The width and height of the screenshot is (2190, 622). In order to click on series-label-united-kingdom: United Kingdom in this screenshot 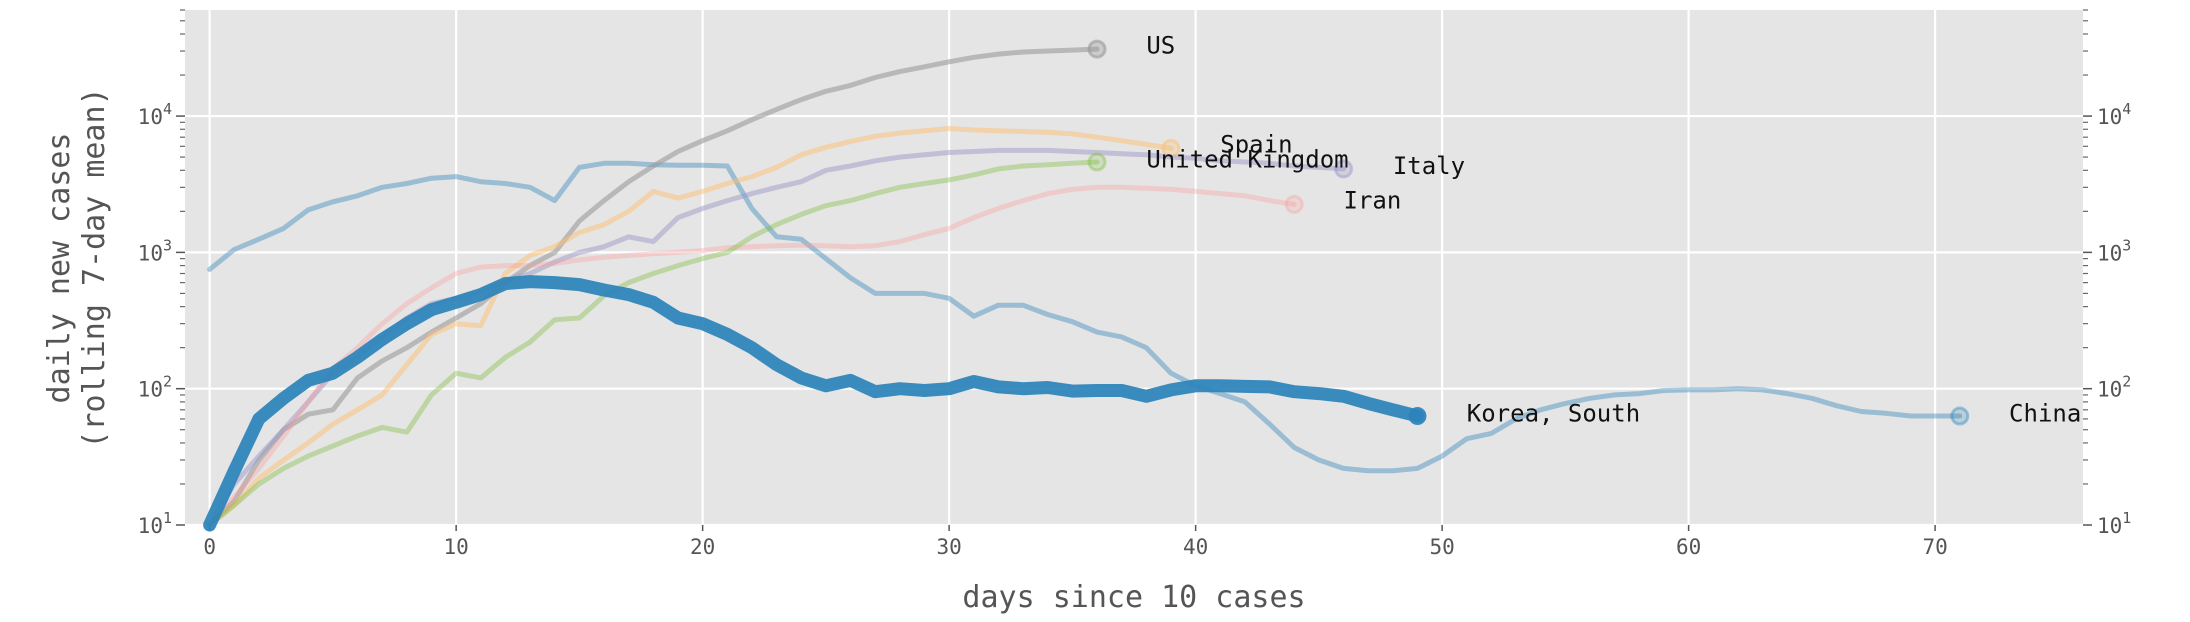, I will do `click(1247, 160)`.